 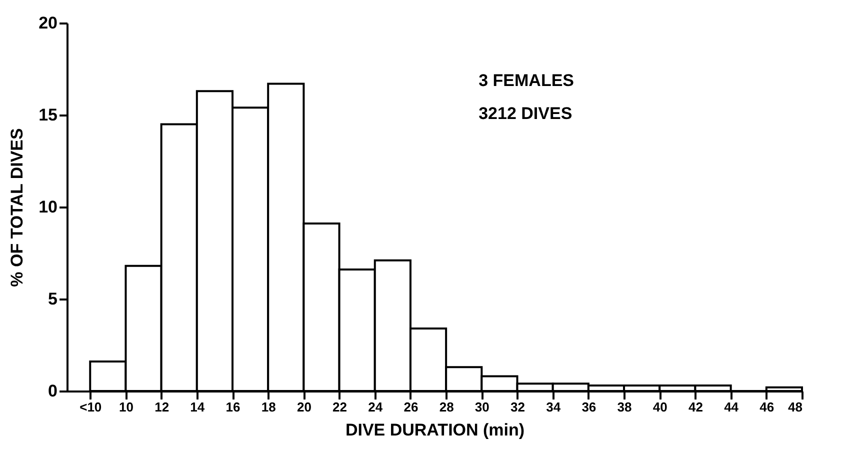 I want to click on x-tick-label: 48, so click(x=795, y=407).